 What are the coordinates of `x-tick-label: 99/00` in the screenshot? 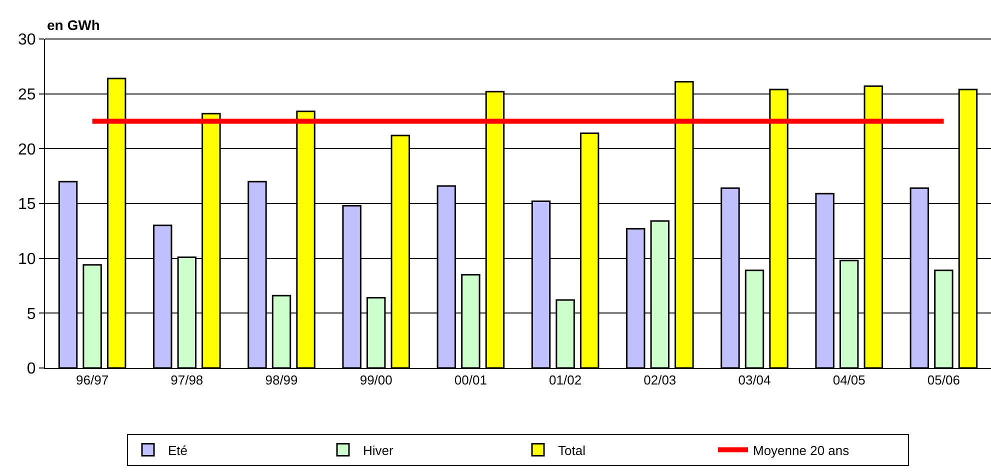 It's located at (376, 380).